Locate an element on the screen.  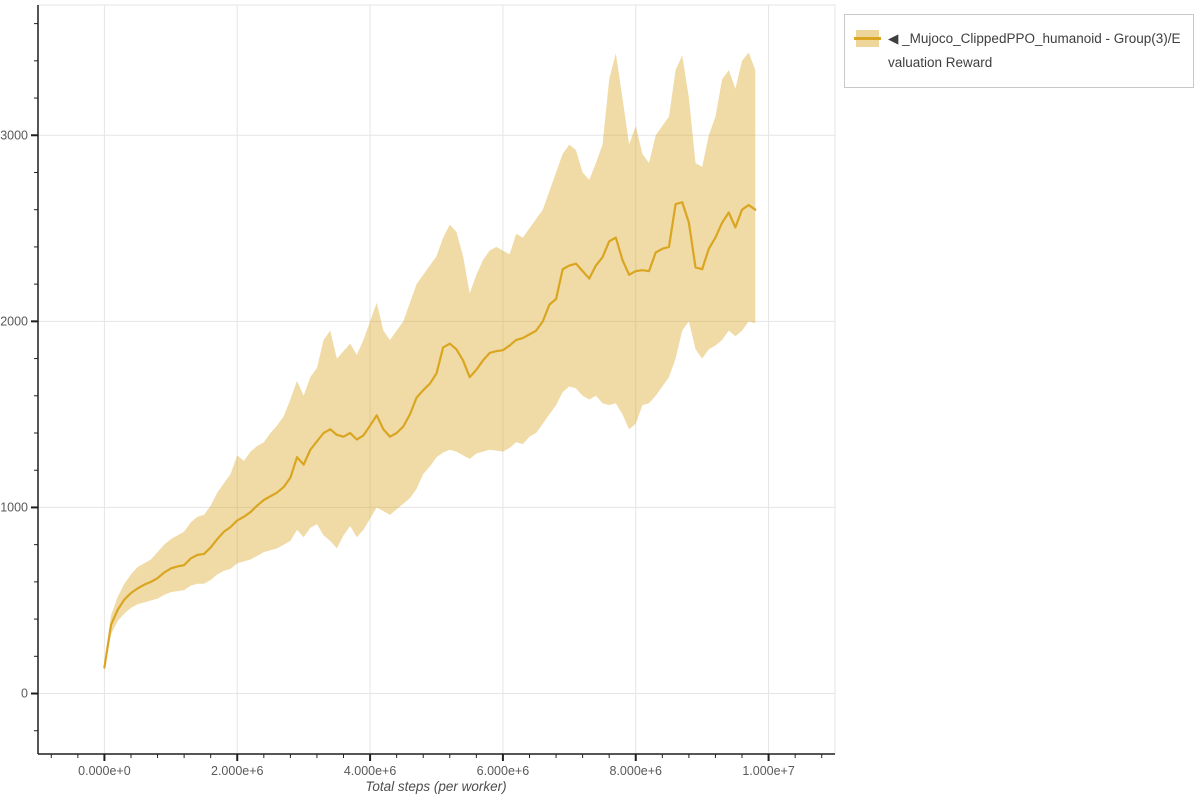
y-tick-label: 3000 is located at coordinates (14, 135).